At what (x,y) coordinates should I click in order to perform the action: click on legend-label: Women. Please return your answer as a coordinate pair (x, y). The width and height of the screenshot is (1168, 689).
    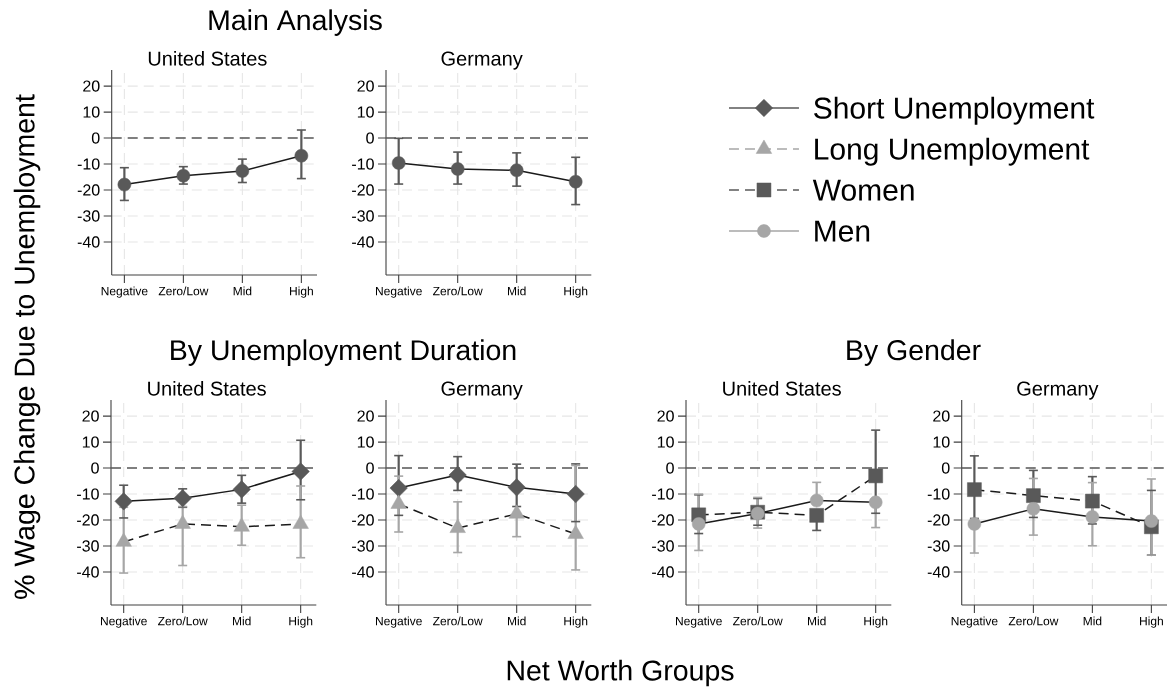
    Looking at the image, I should click on (863, 190).